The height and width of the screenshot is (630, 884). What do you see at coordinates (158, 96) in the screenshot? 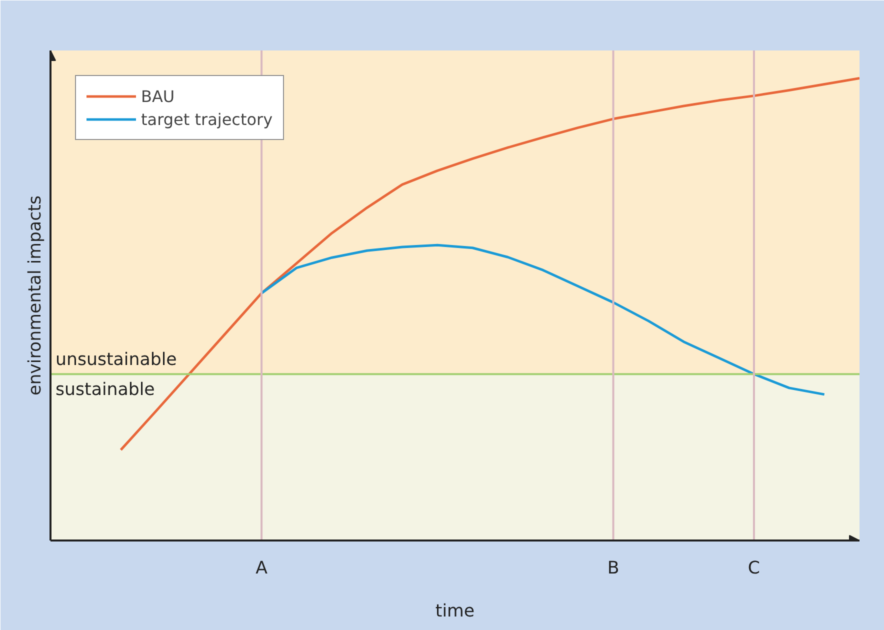
I see `legend-label: BAU` at bounding box center [158, 96].